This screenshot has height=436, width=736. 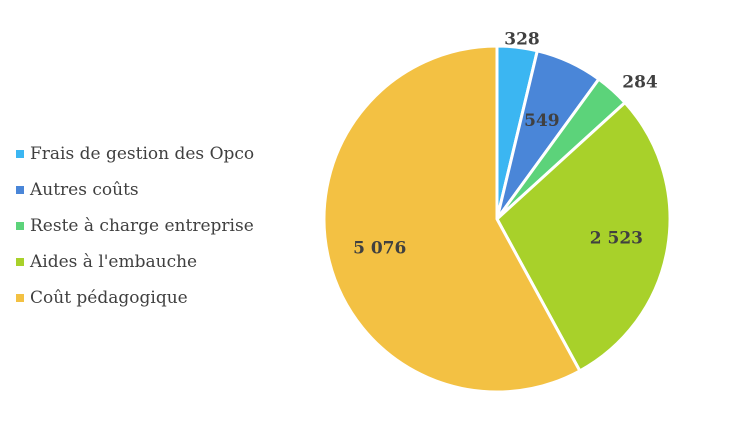 I want to click on data-label-reste-a-charge: 284, so click(x=640, y=83).